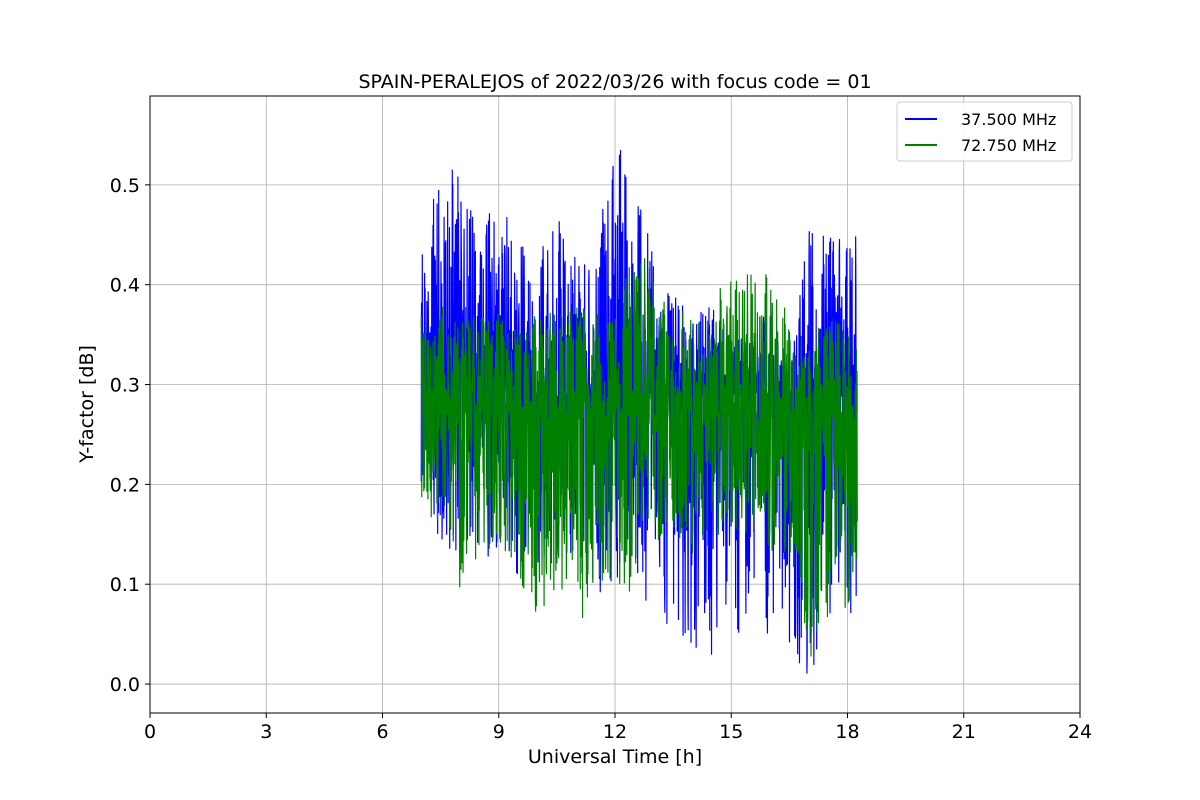  Describe the element at coordinates (125, 386) in the screenshot. I see `y-tick-label: 0.3` at that location.